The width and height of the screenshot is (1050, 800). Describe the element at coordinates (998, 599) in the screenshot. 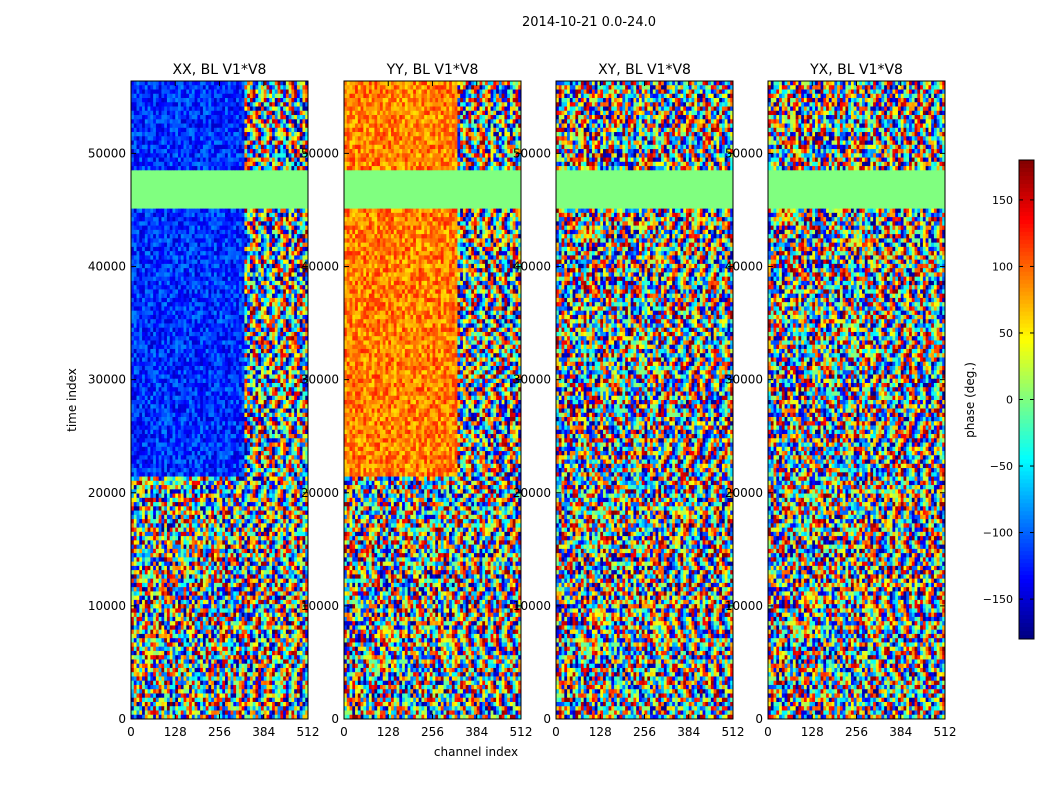

I see `colorbar-tick-label: −150` at that location.